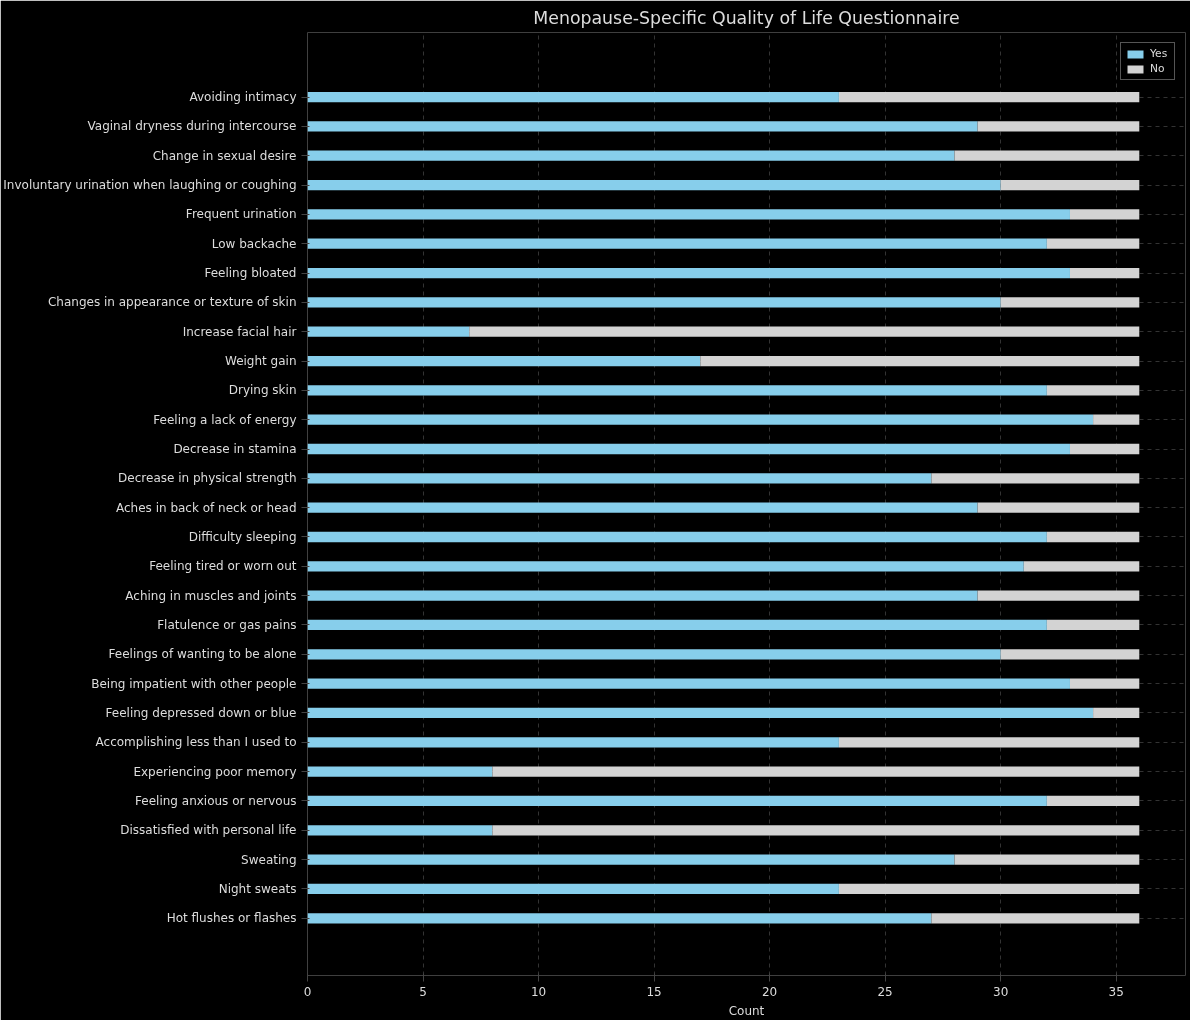 The height and width of the screenshot is (1025, 1197). I want to click on y-tick-label: Difficulty sleeping, so click(242, 537).